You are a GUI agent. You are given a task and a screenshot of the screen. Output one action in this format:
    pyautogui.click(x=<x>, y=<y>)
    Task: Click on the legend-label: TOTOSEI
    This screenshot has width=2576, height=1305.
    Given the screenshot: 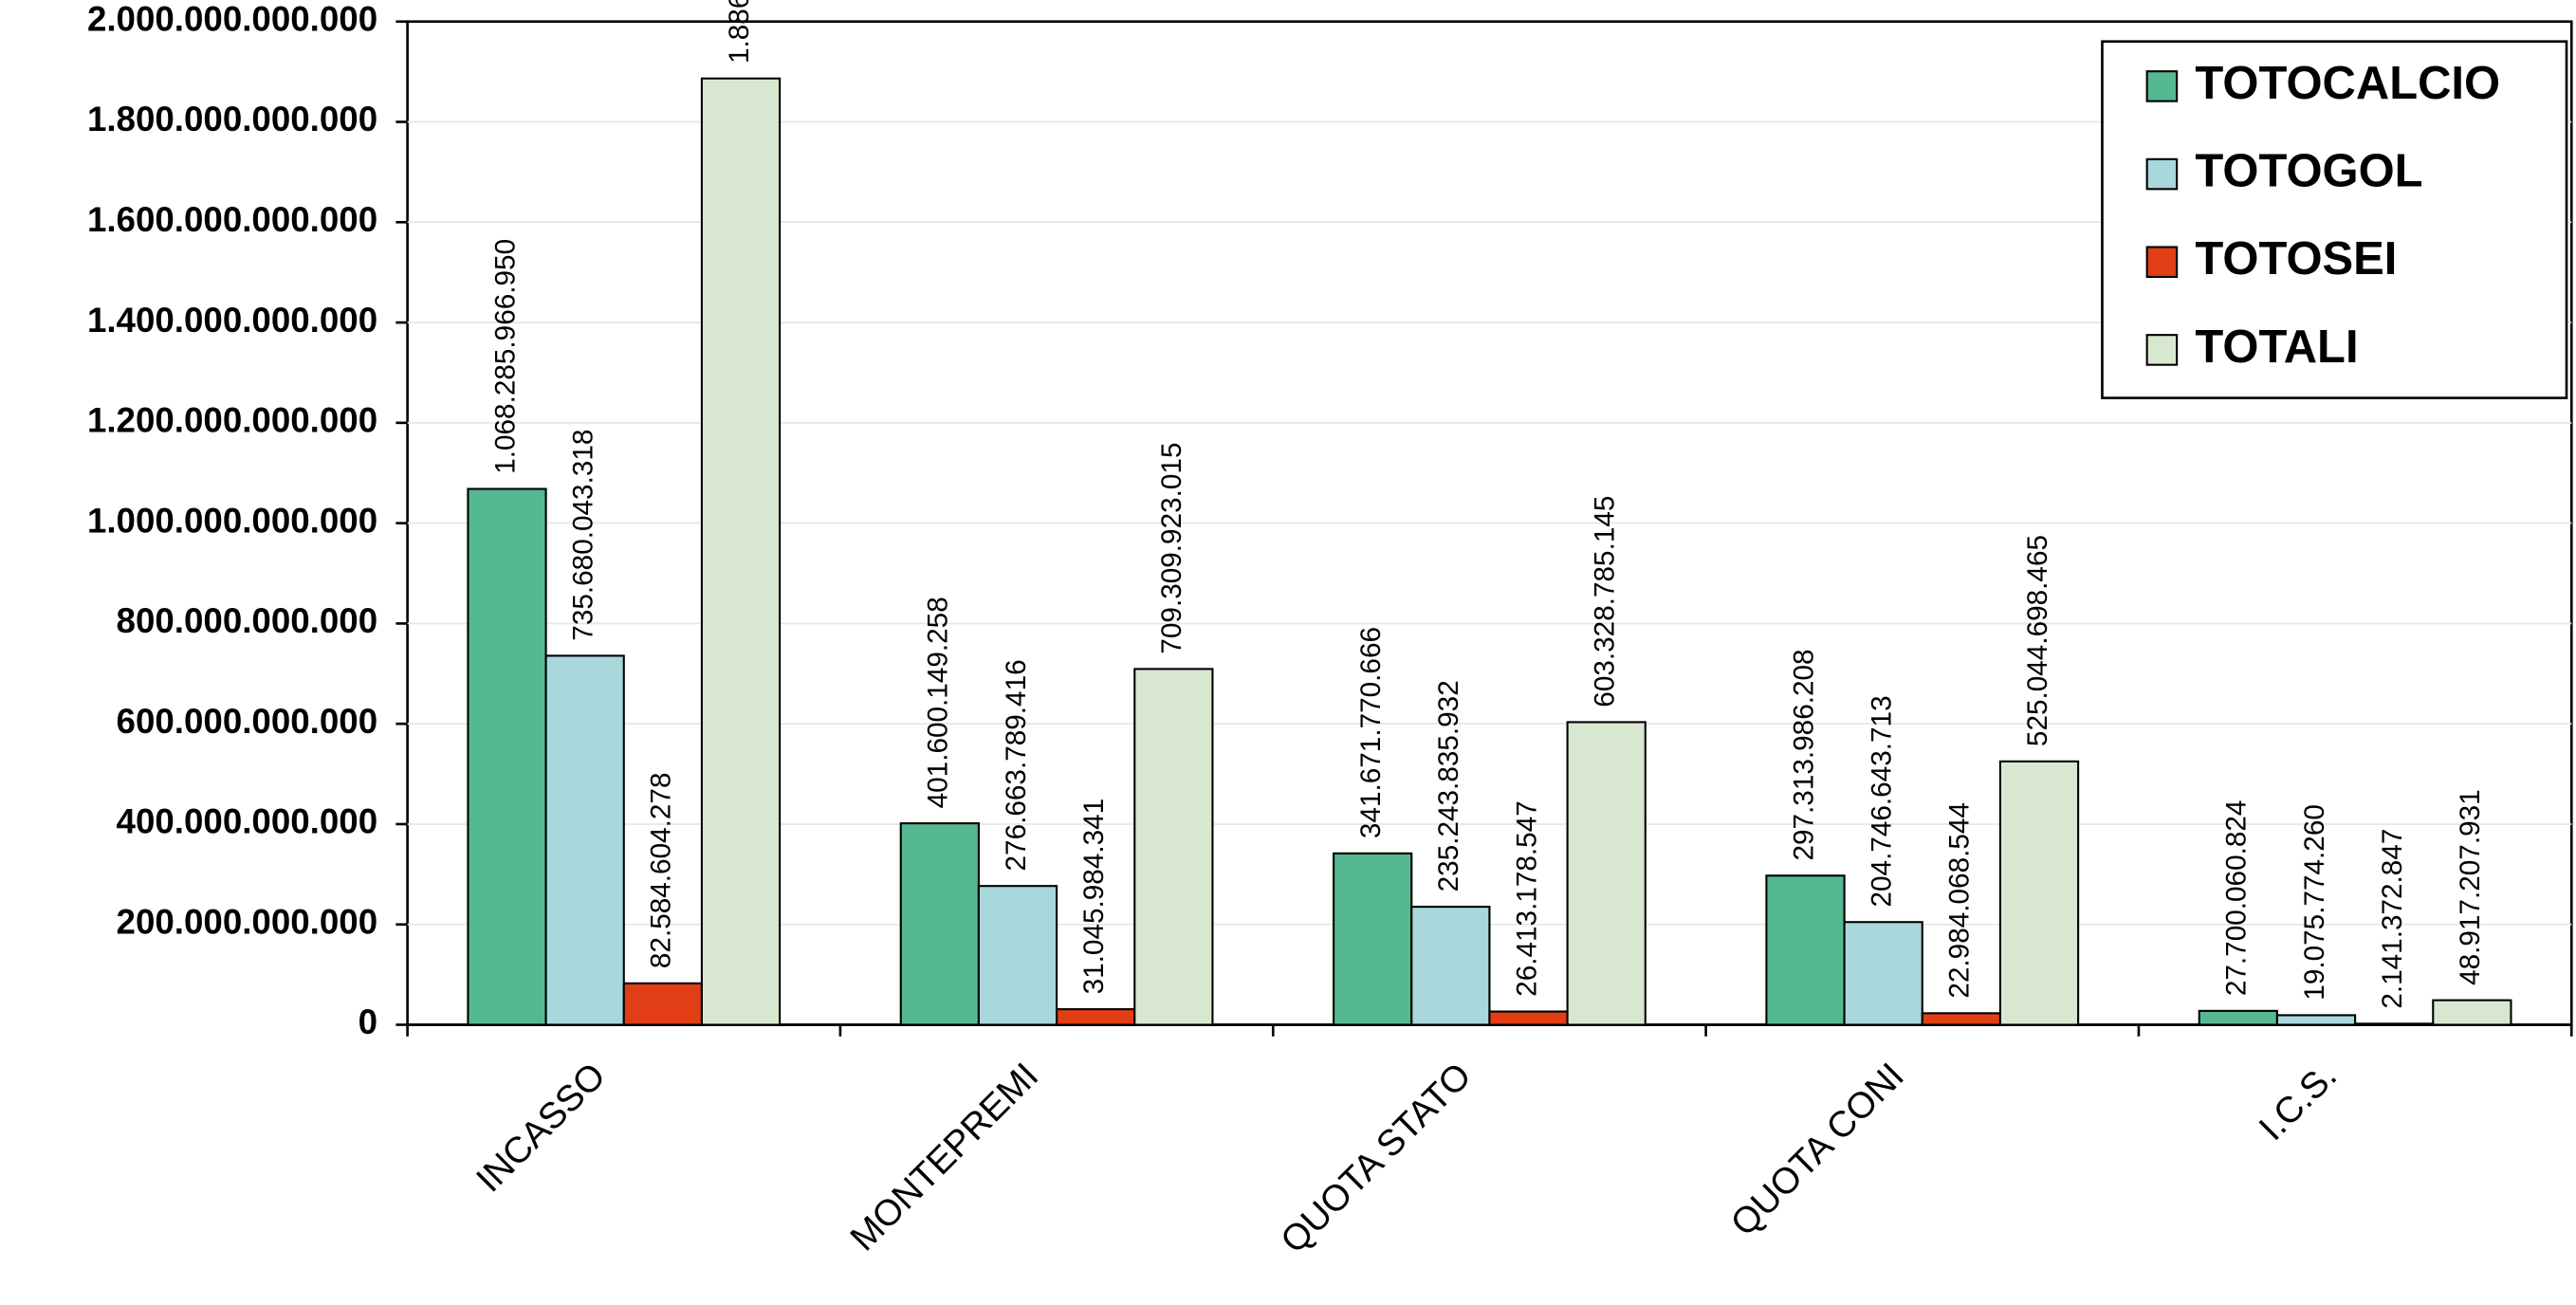 What is the action you would take?
    pyautogui.click(x=2296, y=259)
    